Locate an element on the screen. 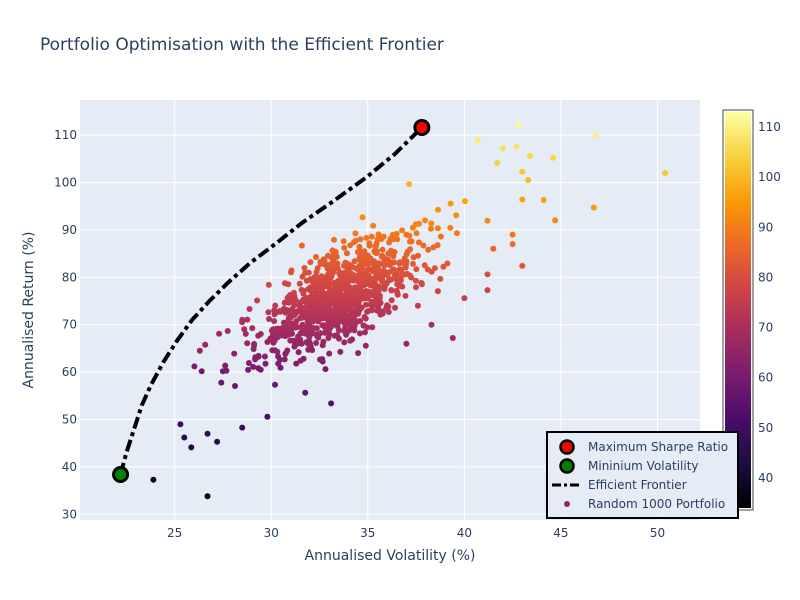 The height and width of the screenshot is (600, 800). y-tick-label: 50 is located at coordinates (69, 420).